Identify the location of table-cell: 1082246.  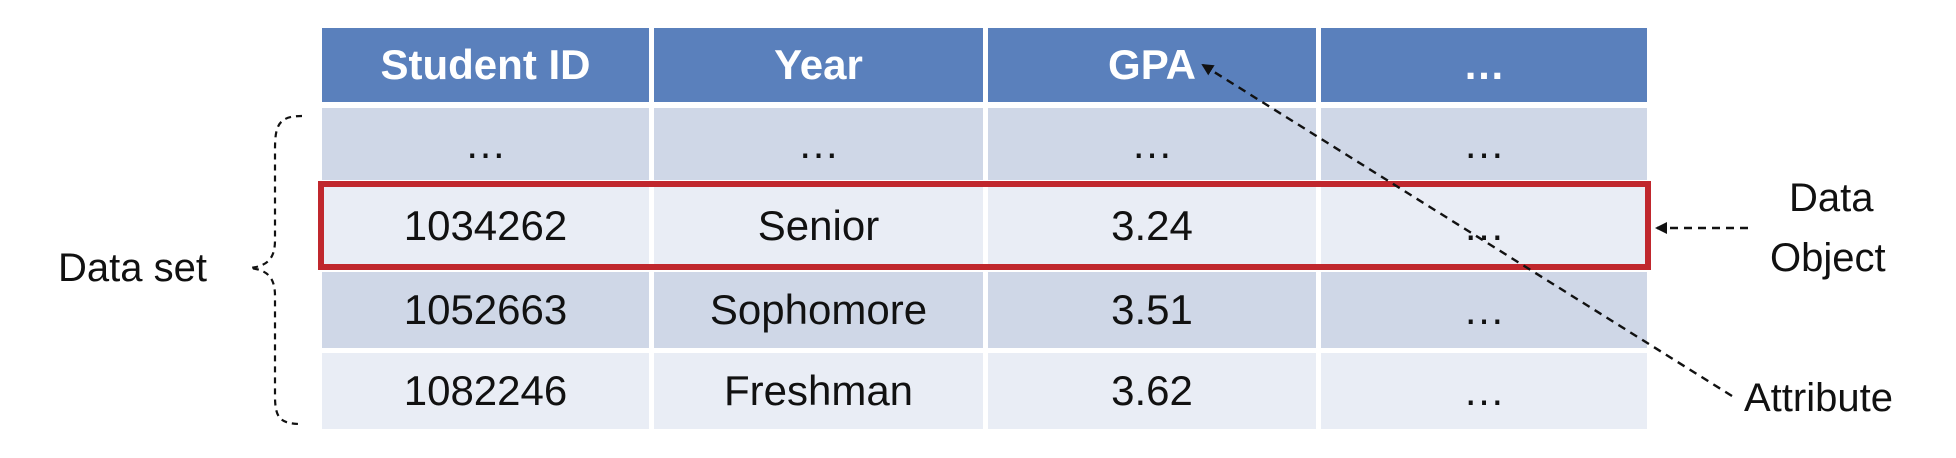
(485, 391).